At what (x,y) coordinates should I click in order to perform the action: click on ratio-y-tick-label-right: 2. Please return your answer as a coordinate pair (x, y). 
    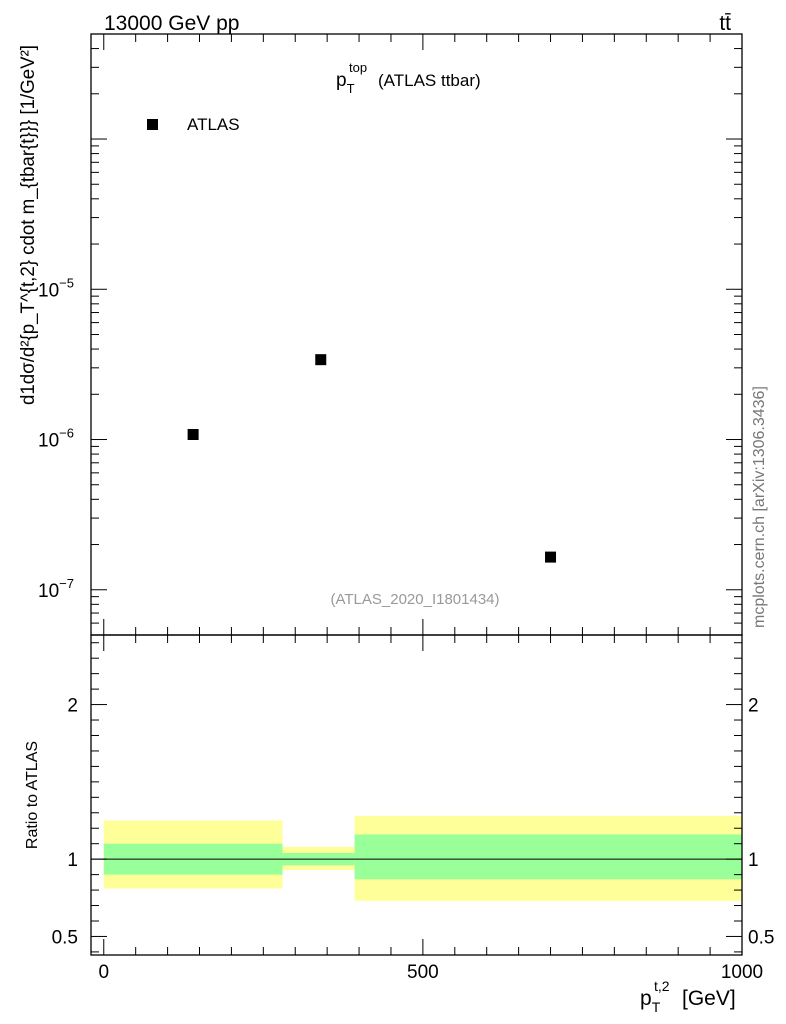
    Looking at the image, I should click on (753, 706).